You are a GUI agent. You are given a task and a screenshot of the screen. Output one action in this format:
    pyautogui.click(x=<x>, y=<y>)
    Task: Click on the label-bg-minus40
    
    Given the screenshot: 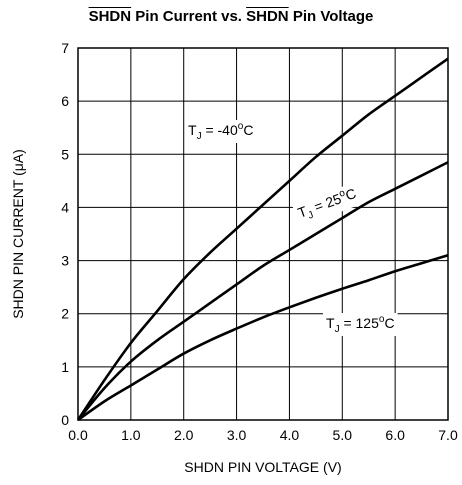 What is the action you would take?
    pyautogui.click(x=221, y=131)
    